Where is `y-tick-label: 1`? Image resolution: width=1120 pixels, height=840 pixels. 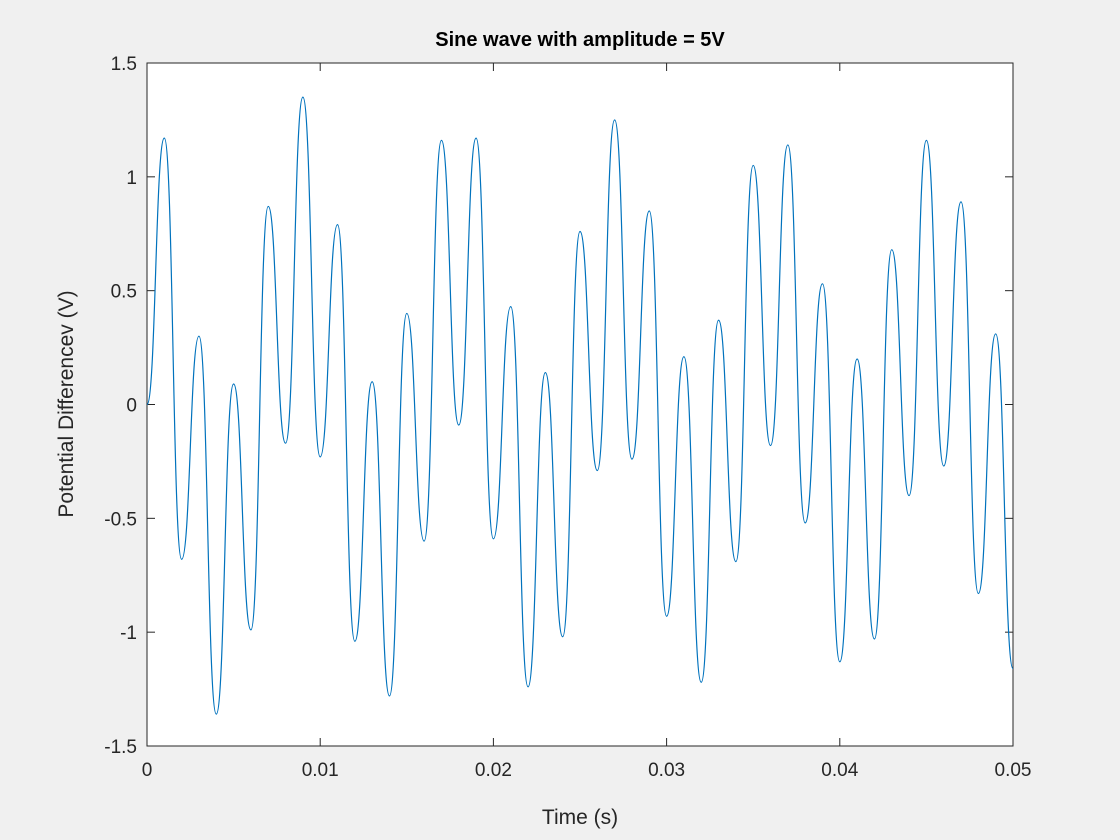
y-tick-label: 1 is located at coordinates (131, 178).